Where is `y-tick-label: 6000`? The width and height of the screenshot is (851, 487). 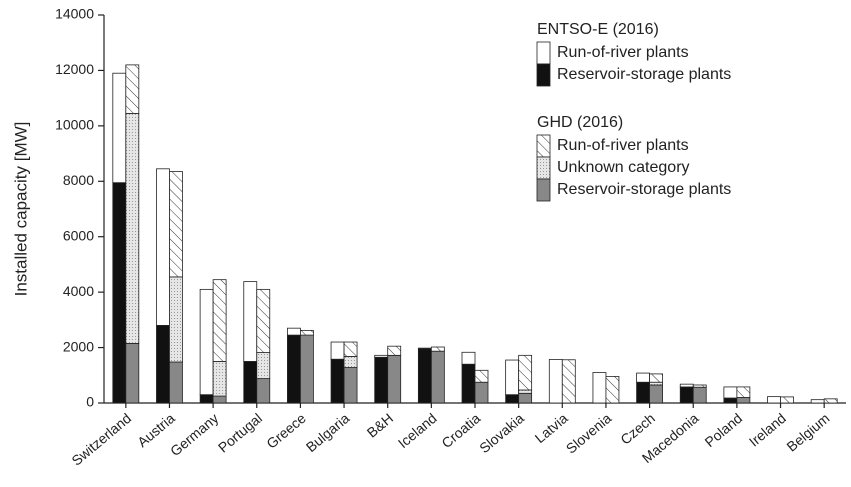
y-tick-label: 6000 is located at coordinates (78, 235).